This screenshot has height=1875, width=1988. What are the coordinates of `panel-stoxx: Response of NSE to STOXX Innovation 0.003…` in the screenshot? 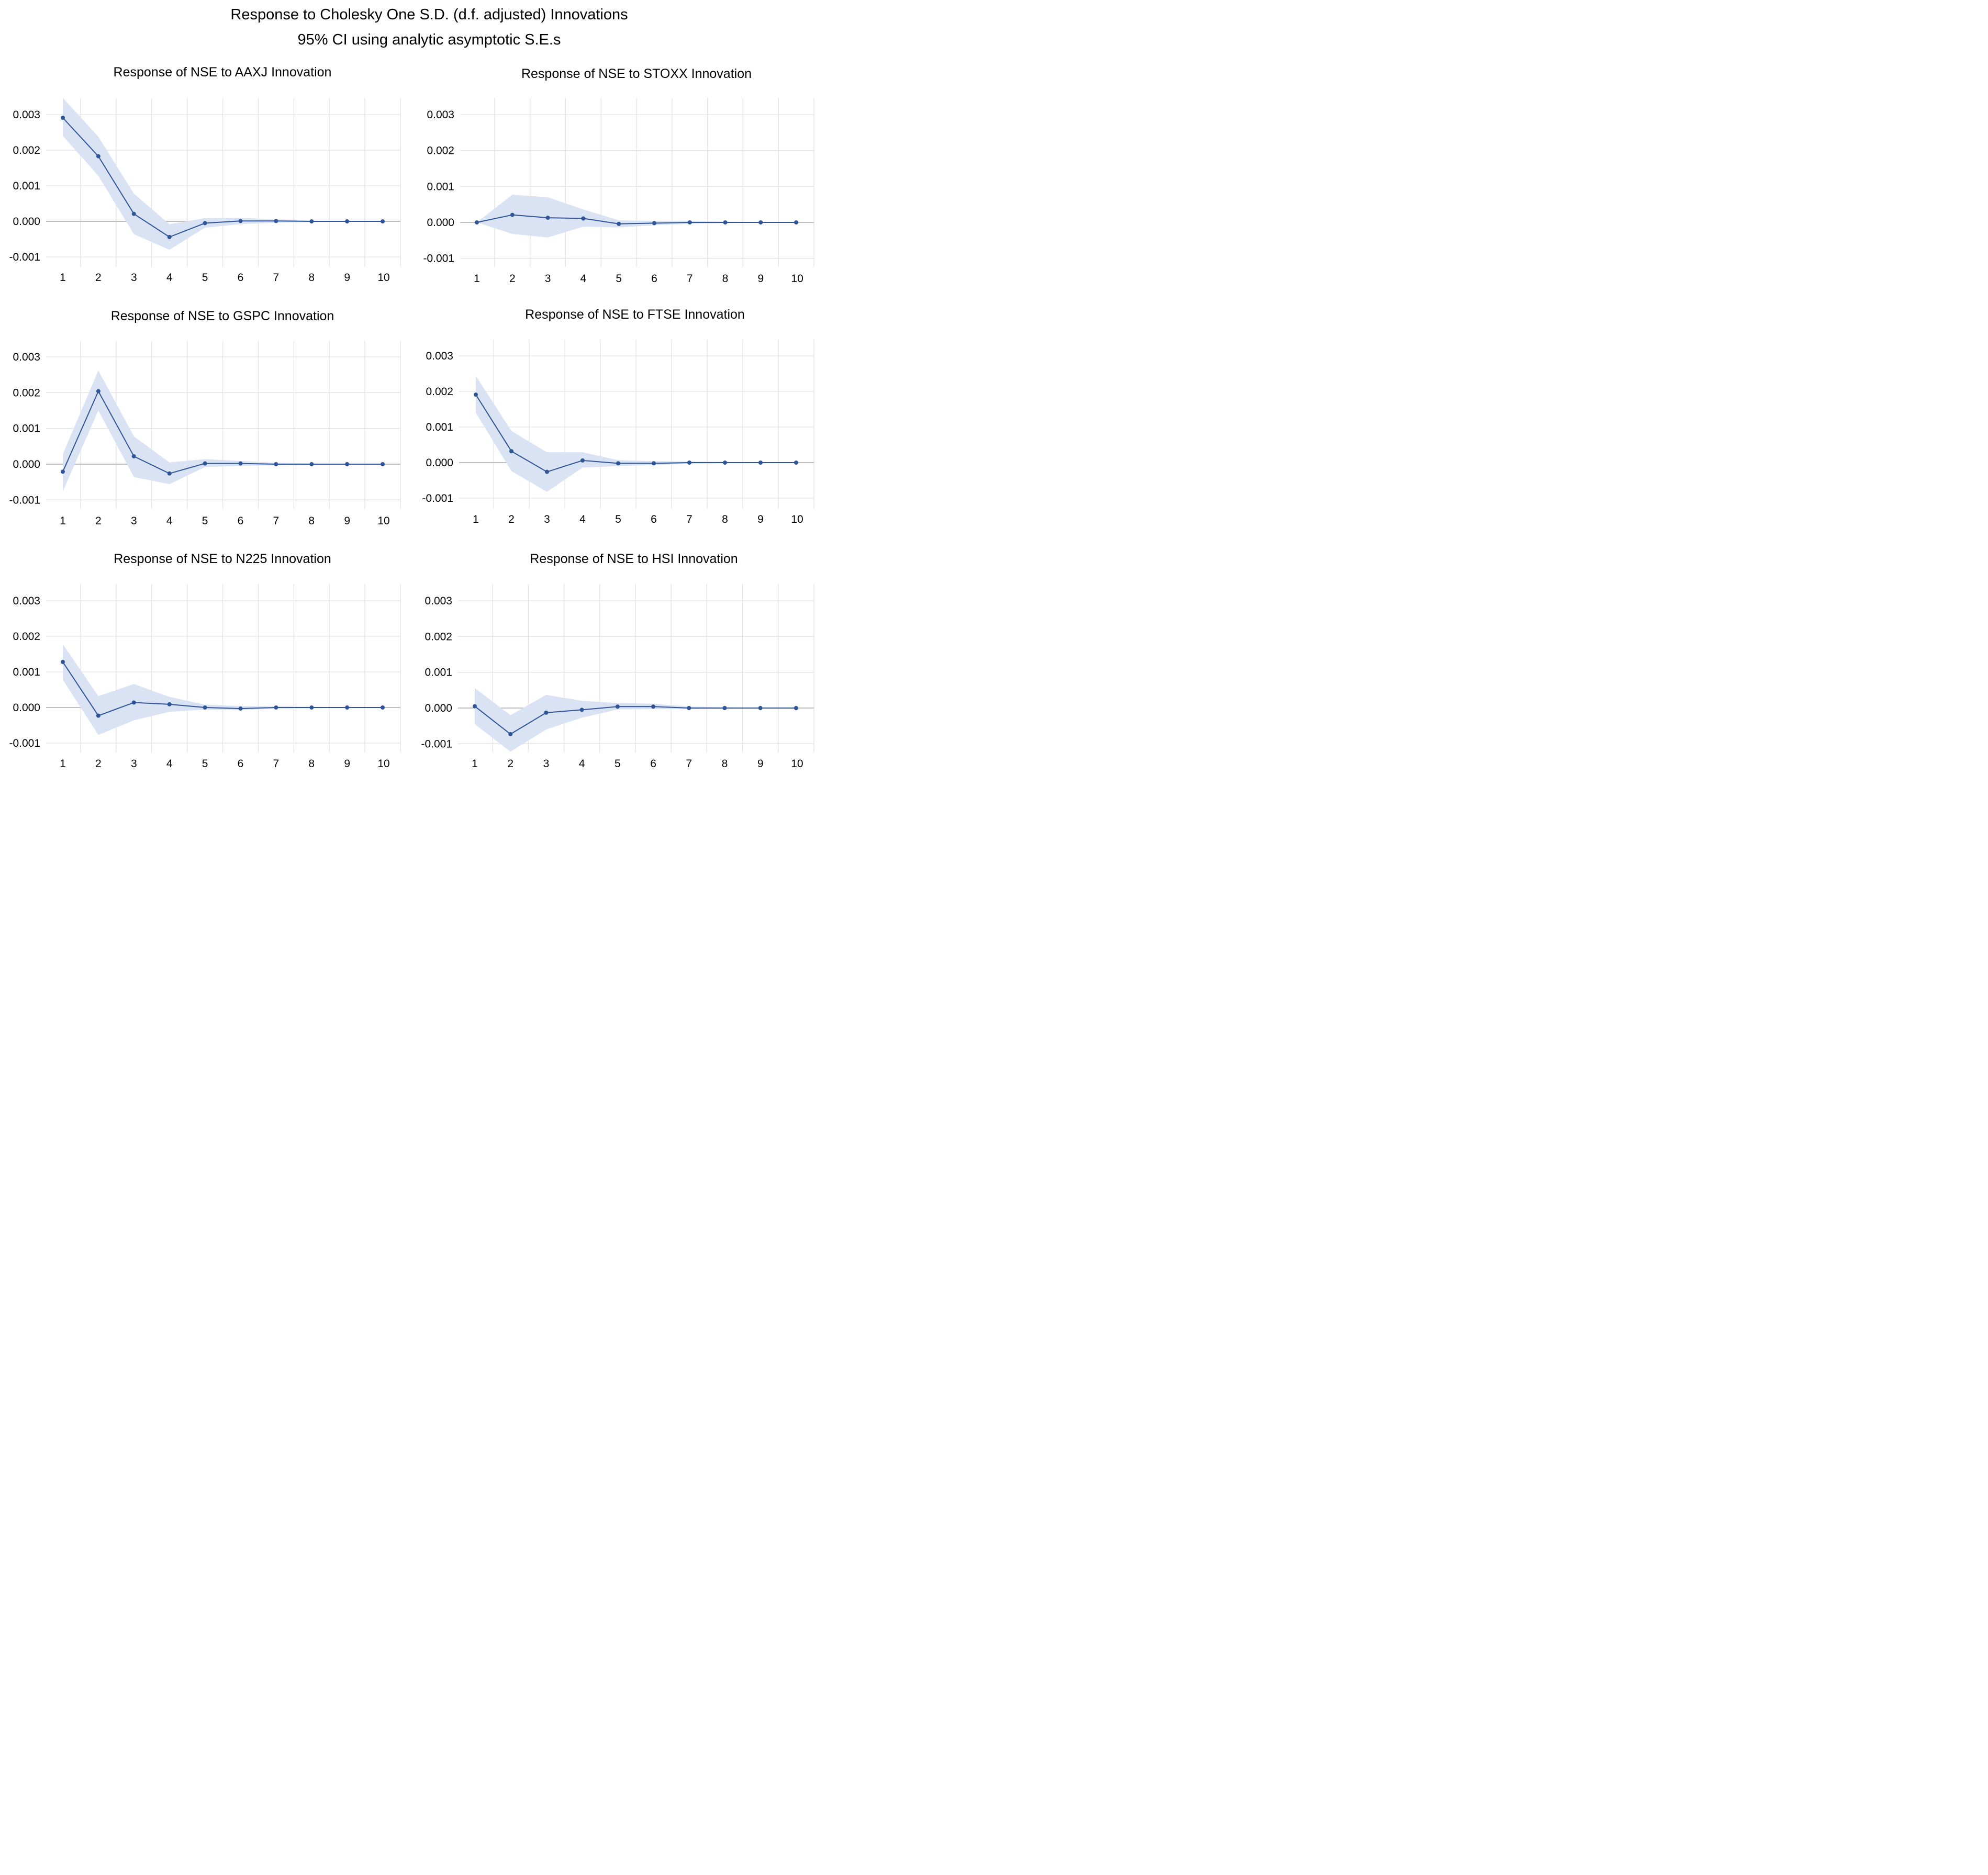 It's located at (618, 175).